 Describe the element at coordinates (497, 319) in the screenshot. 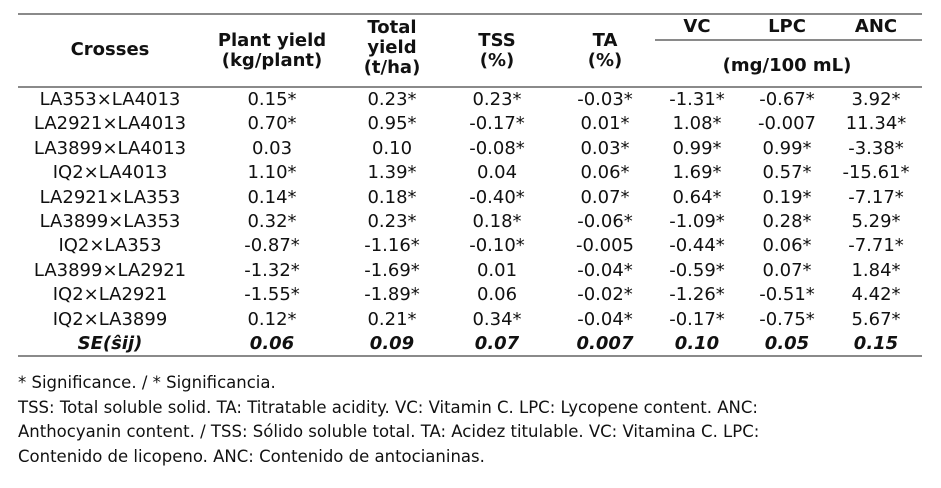

I see `table-cell: 0.34*` at that location.